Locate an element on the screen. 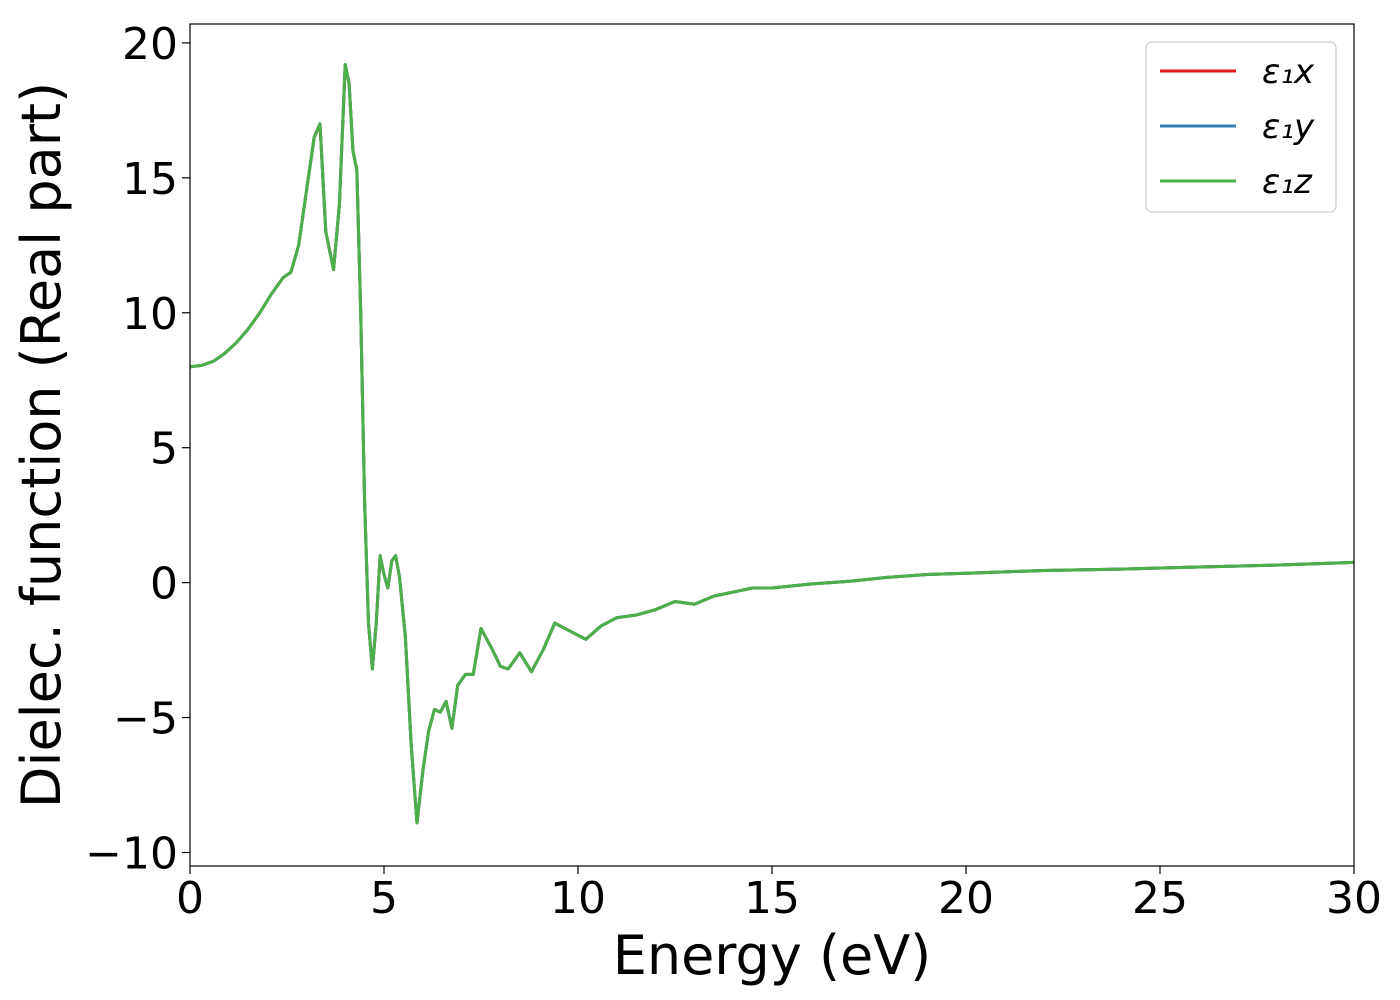 This screenshot has height=1000, width=1400. legend-frame is located at coordinates (1241, 127).